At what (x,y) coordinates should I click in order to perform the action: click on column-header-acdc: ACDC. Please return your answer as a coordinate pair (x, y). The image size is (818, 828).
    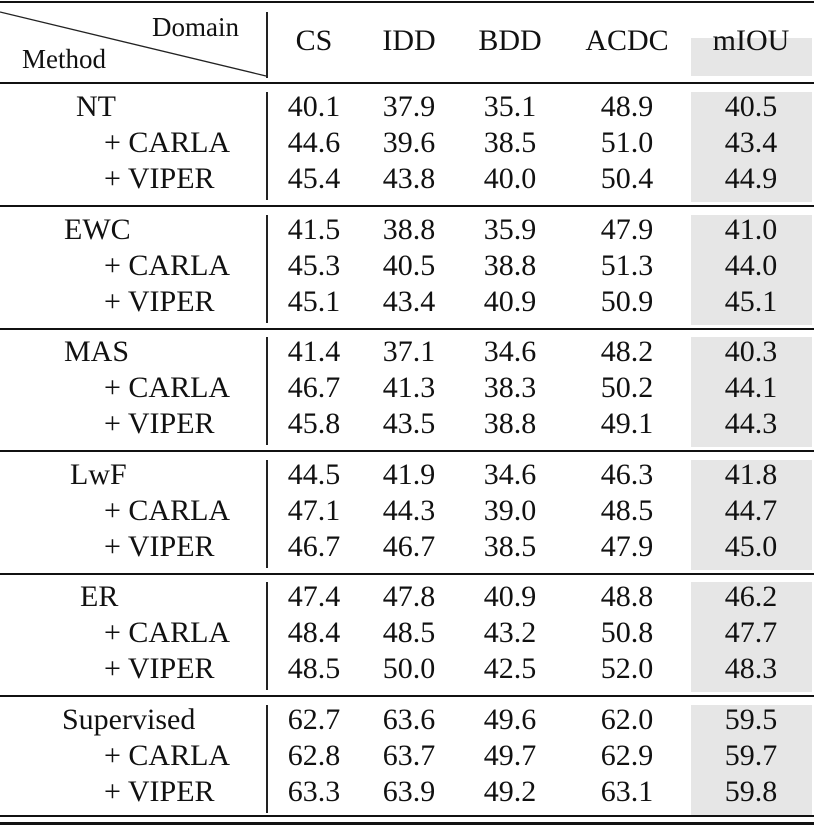
    Looking at the image, I should click on (627, 40).